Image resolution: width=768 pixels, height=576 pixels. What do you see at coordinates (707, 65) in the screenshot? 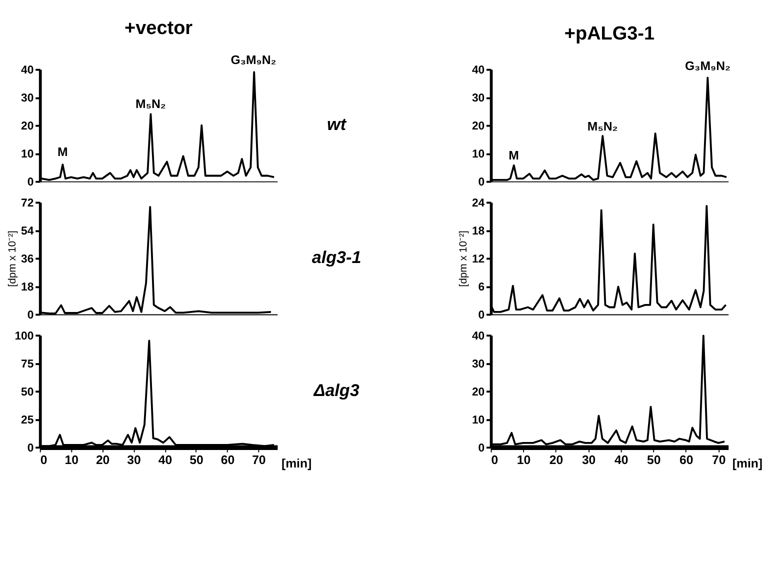
I see `annotation: G₃M₉N₂` at bounding box center [707, 65].